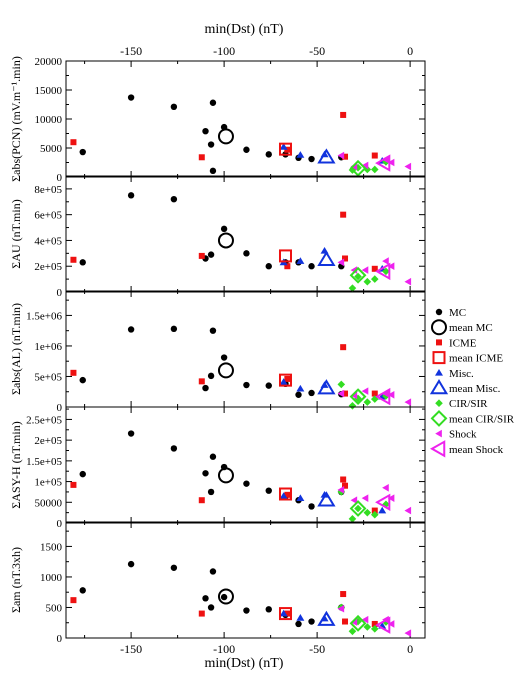  I want to click on y-tick-label: 1500, so click(51, 547).